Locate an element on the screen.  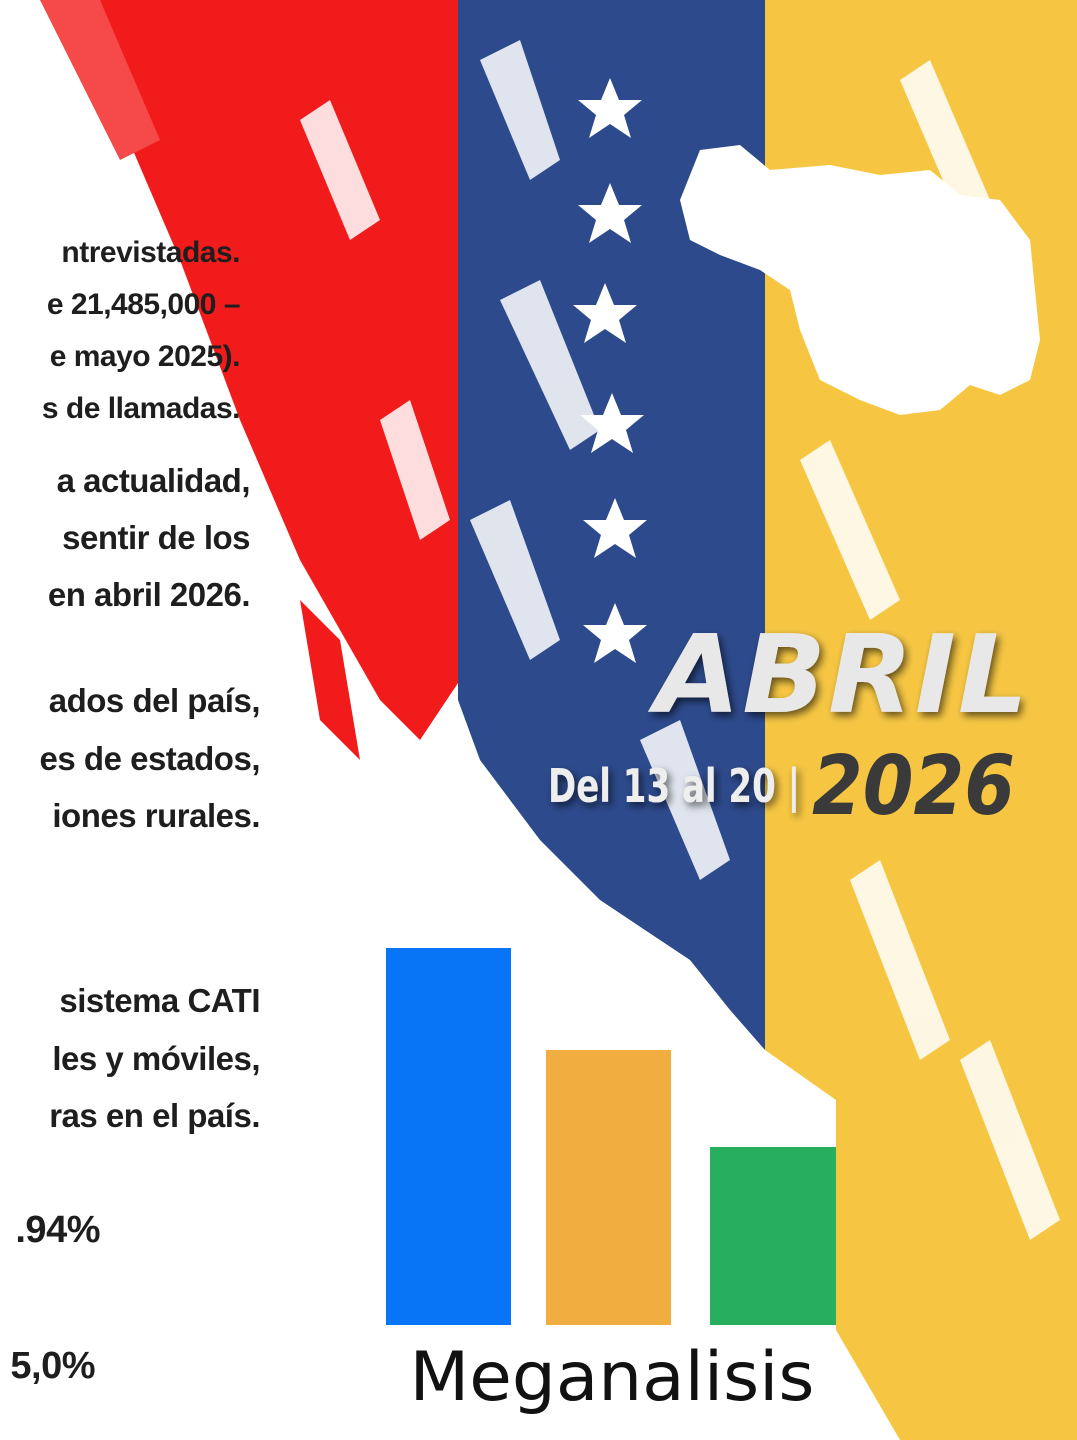
text-line: es de estados, is located at coordinates (150, 758).